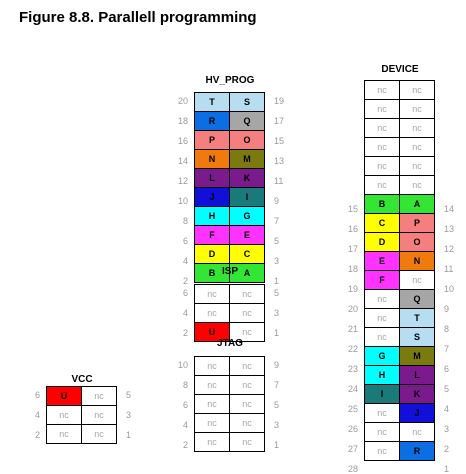  I want to click on hv-prog-header: HV_PROG, so click(230, 80).